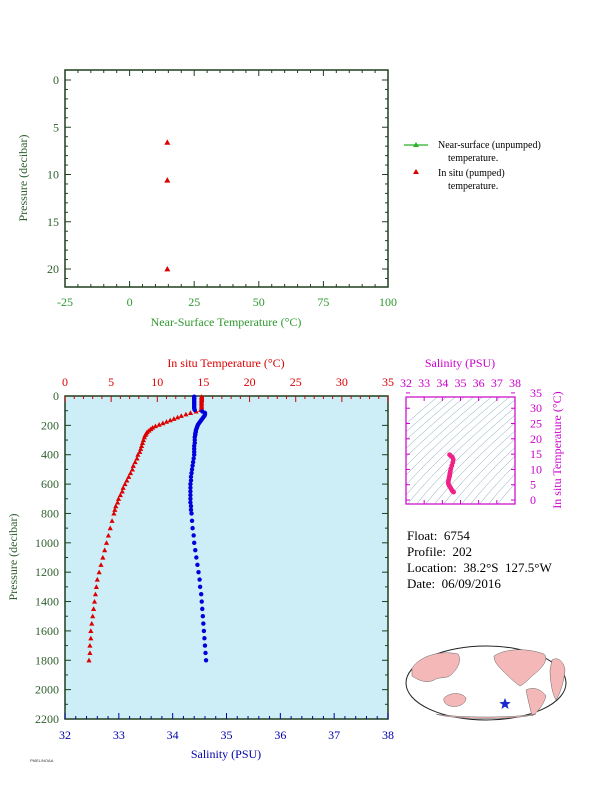  What do you see at coordinates (13, 557) in the screenshot?
I see `pressure-axis-label: Pressure (decibar)` at bounding box center [13, 557].